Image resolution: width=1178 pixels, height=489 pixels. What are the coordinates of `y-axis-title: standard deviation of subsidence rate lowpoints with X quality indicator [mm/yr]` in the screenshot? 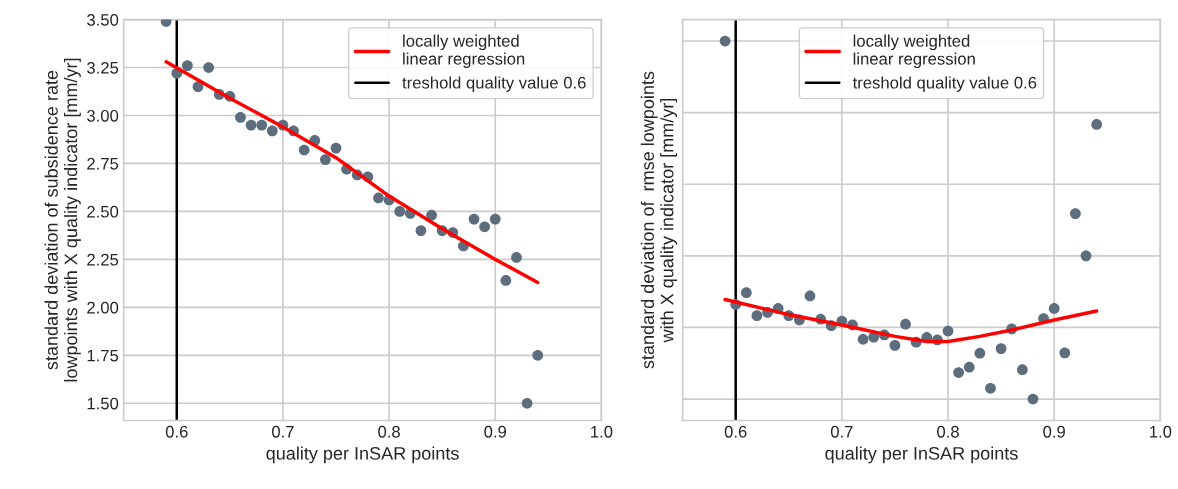 It's located at (62, 220).